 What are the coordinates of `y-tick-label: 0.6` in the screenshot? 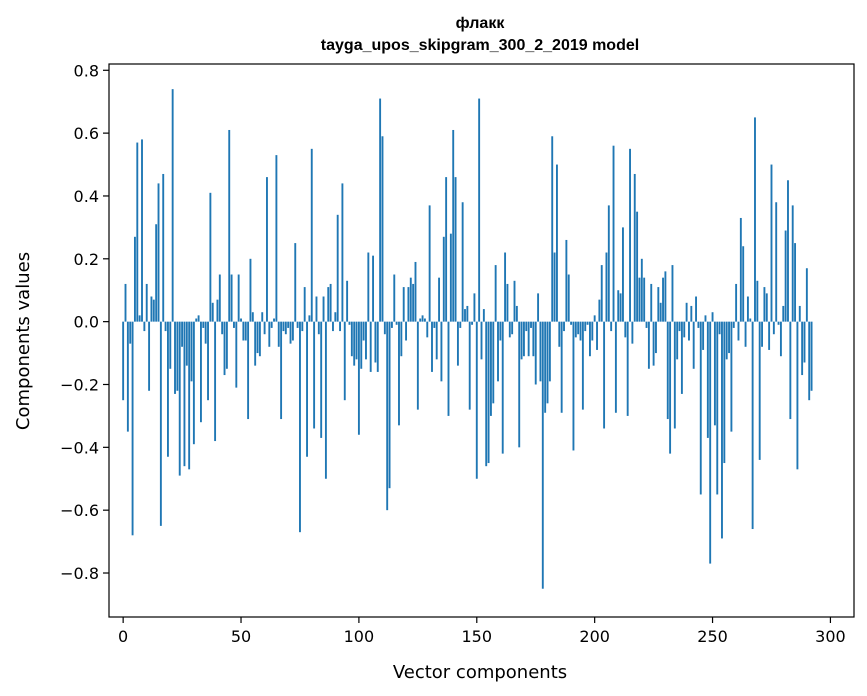 It's located at (86, 133).